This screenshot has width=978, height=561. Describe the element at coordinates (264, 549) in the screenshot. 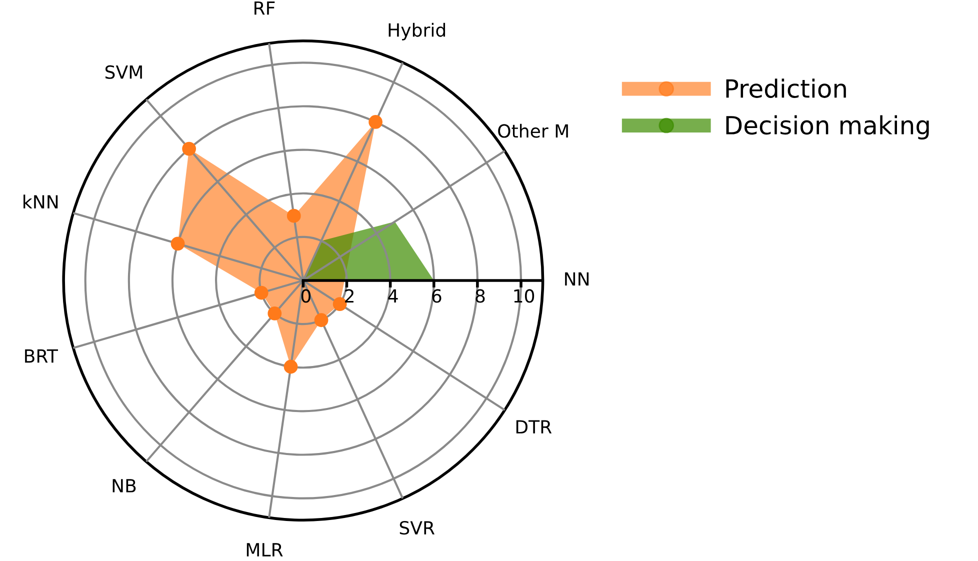

I see `spoke-label: MLR` at that location.